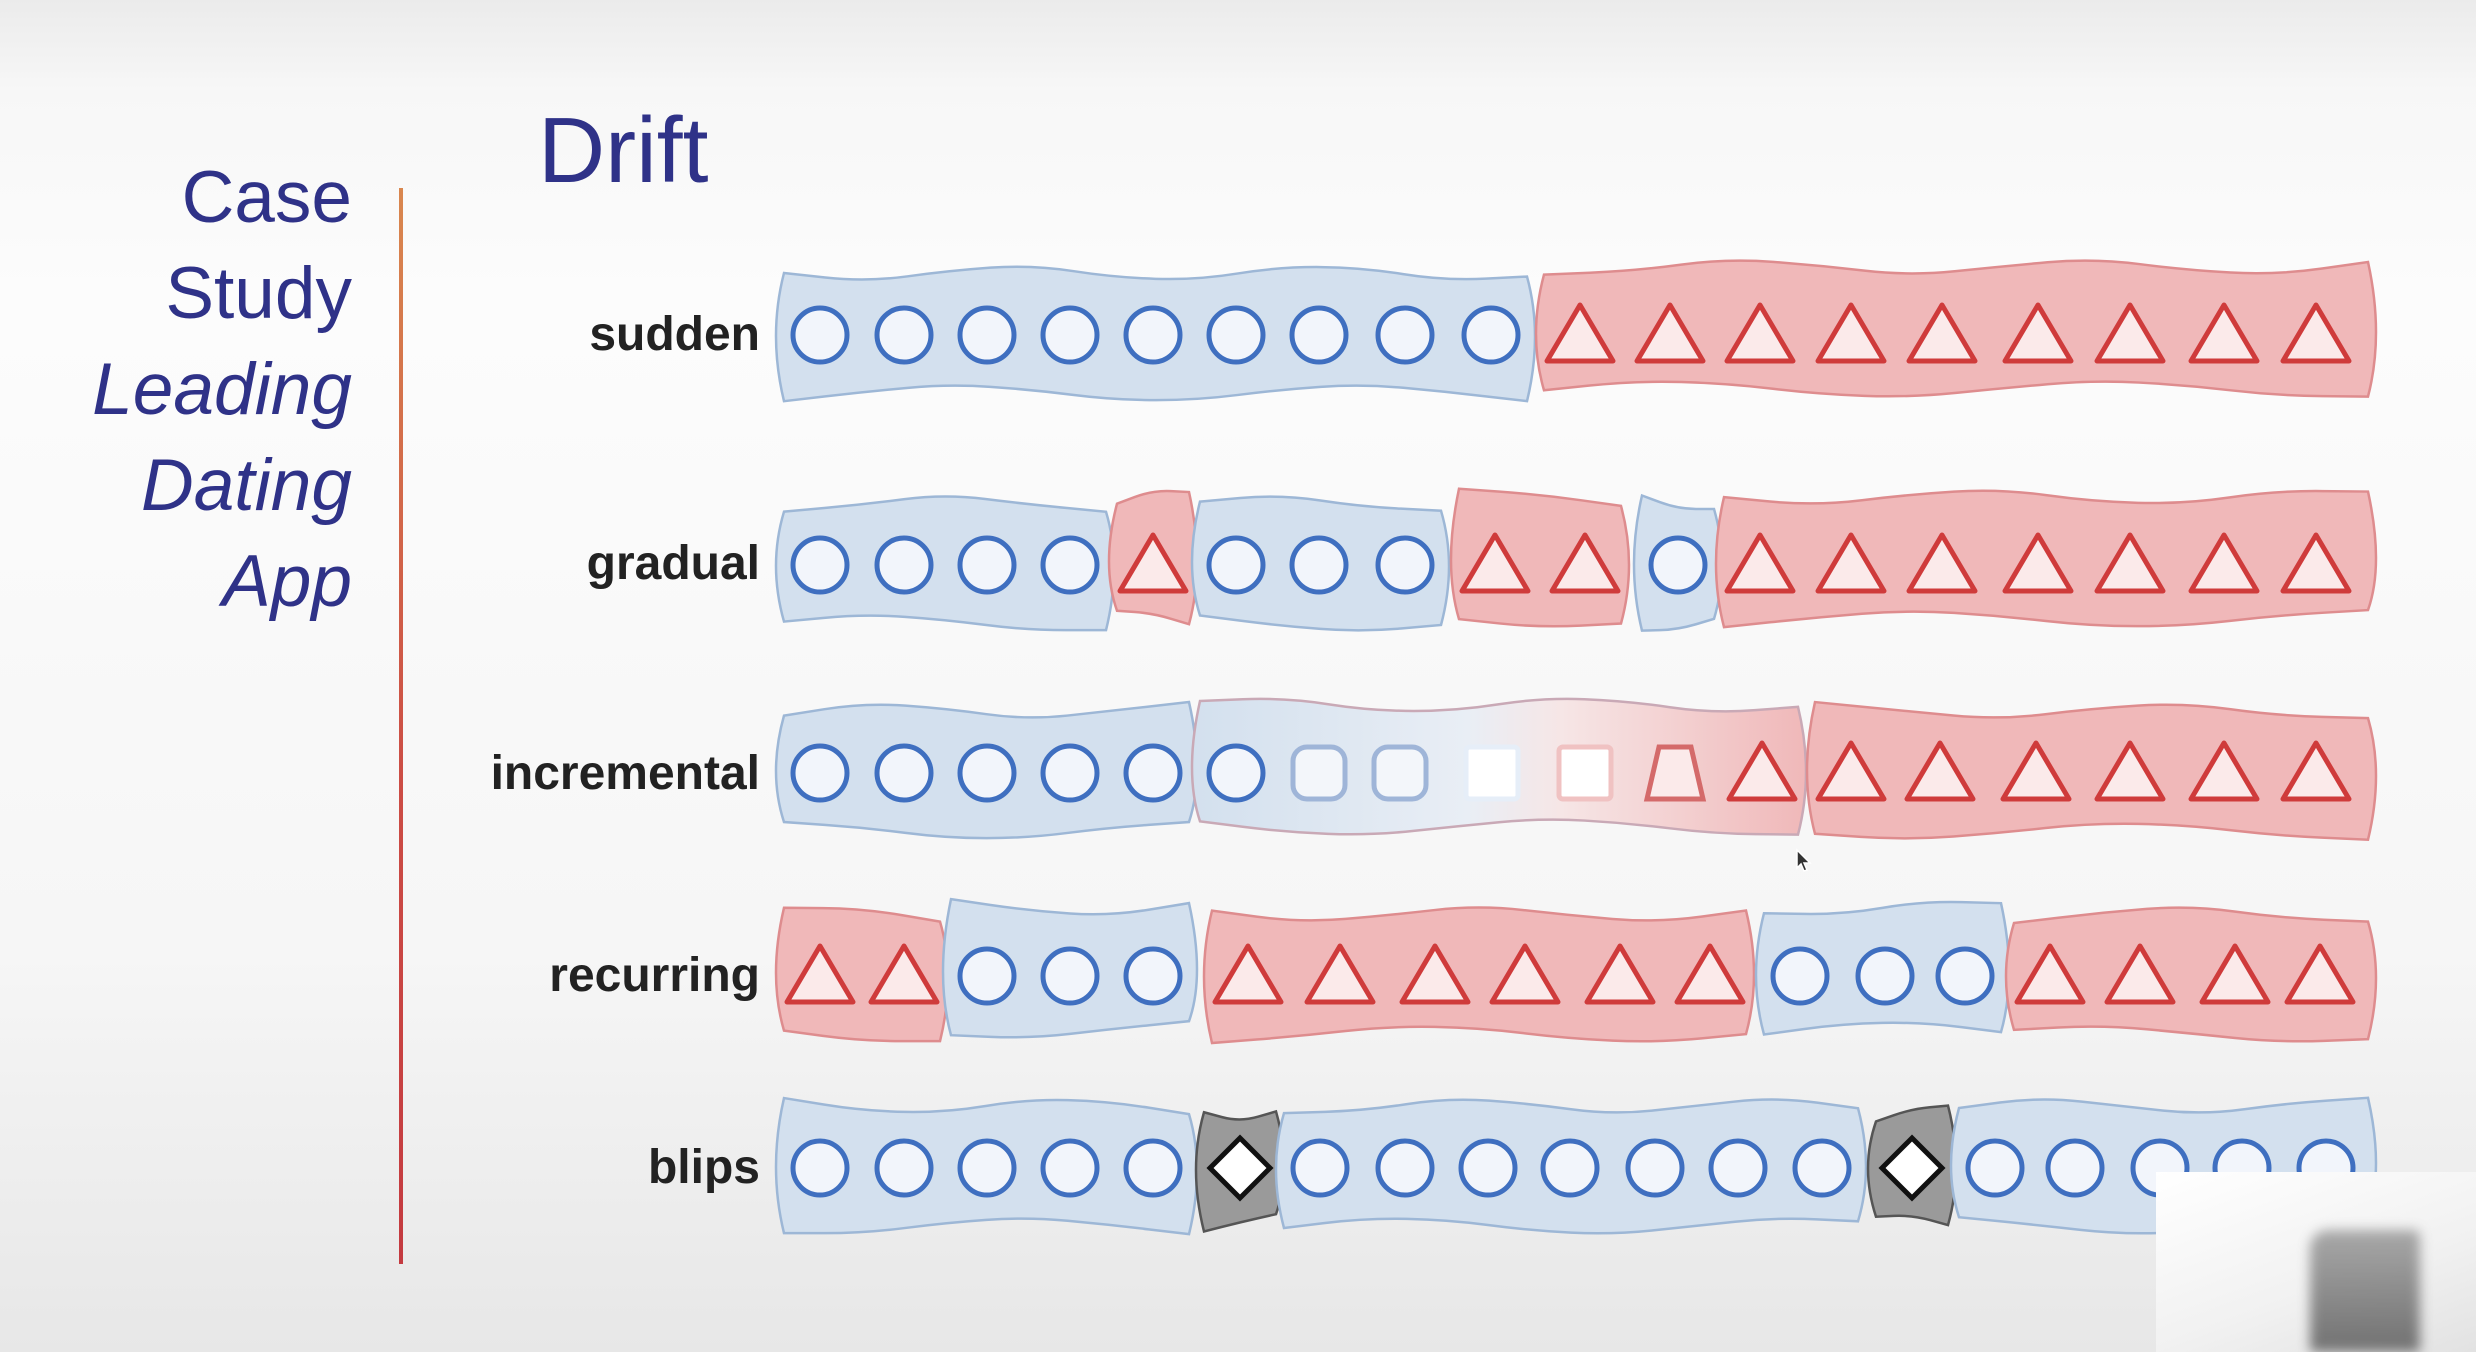 This screenshot has width=2476, height=1352. What do you see at coordinates (287, 581) in the screenshot?
I see `sidebar-line-app: App` at bounding box center [287, 581].